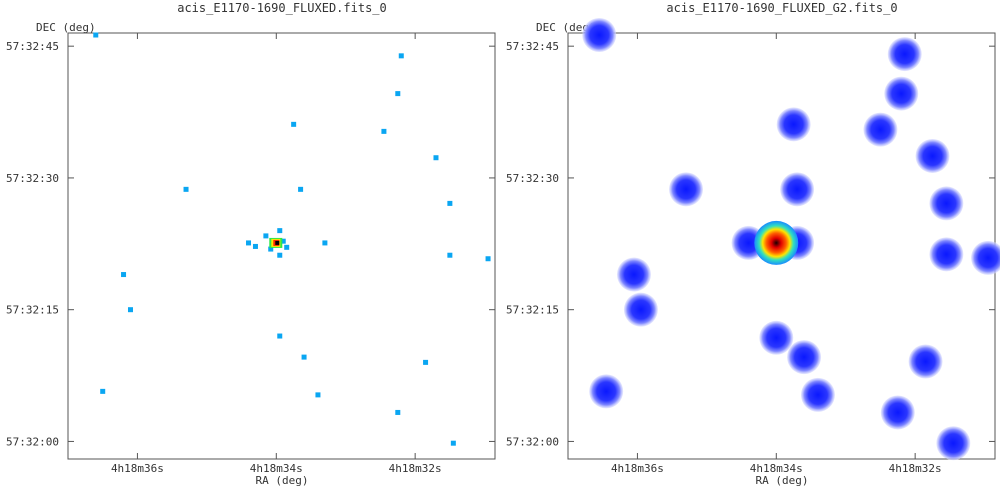 This screenshot has height=492, width=1000. What do you see at coordinates (282, 8) in the screenshot?
I see `chart-title: acis_E1170-1690_FLUXED.fits_0` at bounding box center [282, 8].